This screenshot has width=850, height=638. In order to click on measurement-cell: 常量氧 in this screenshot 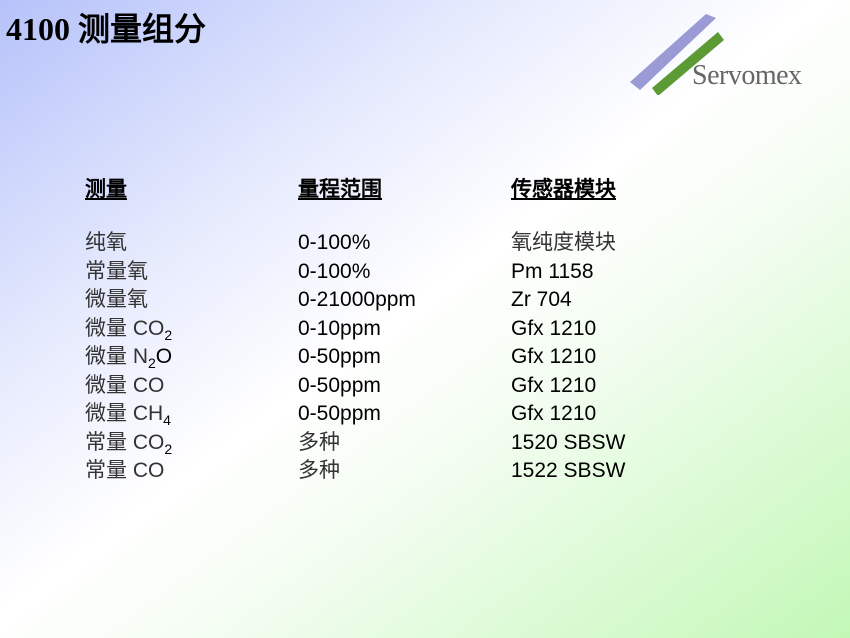, I will do `click(116, 272)`.